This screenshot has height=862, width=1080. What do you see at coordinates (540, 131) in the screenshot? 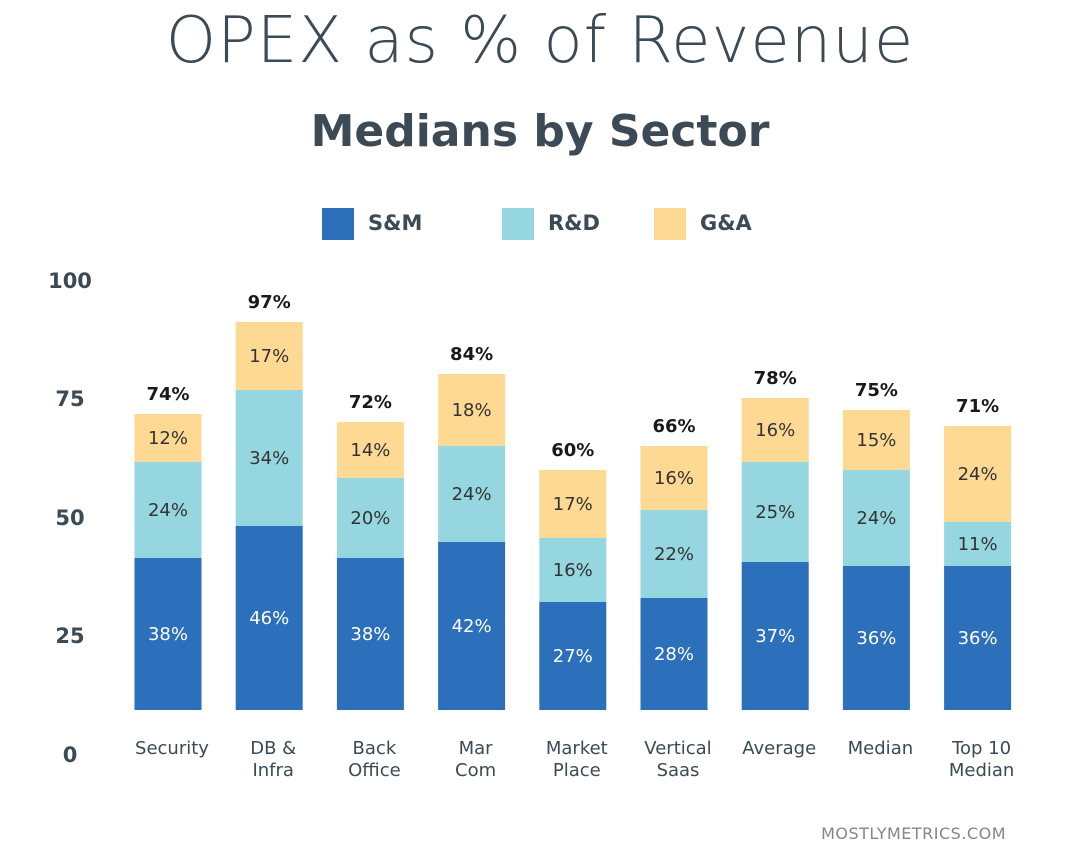
I see `chart-subtitle: Medians by Sector` at bounding box center [540, 131].